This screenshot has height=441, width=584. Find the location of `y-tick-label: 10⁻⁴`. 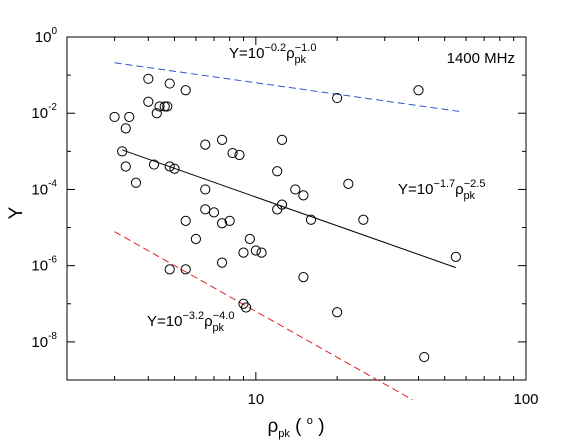

y-tick-label: 10⁻⁴ is located at coordinates (44, 188).